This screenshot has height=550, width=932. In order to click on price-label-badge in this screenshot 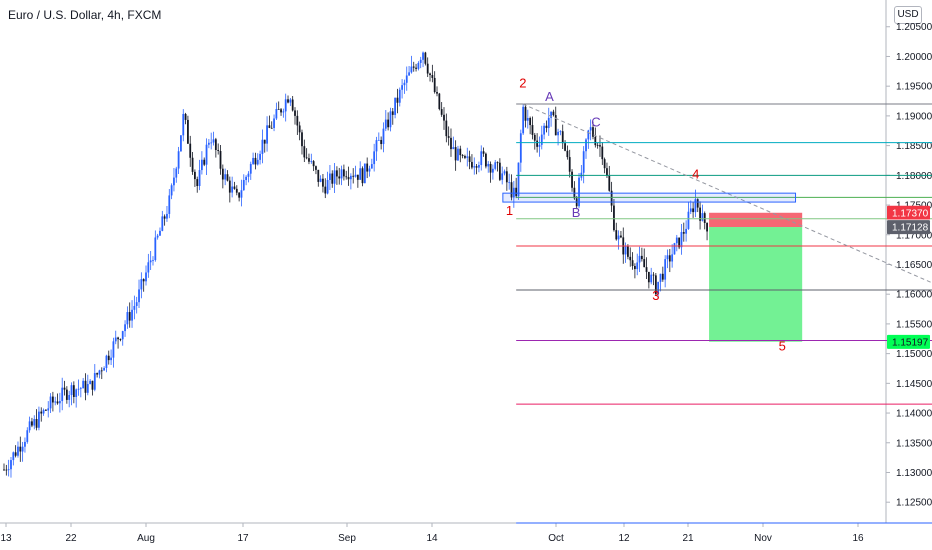, I will do `click(908, 212)`.